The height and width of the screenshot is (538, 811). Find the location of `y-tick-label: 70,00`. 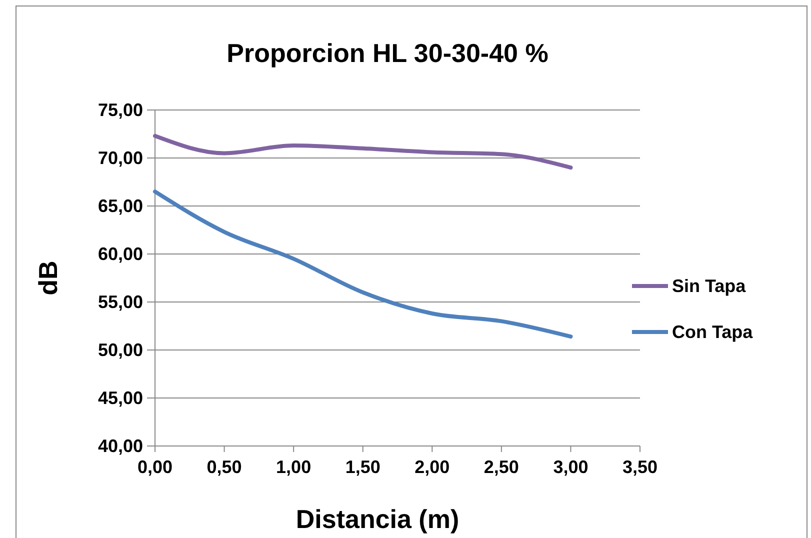

y-tick-label: 70,00 is located at coordinates (120, 158).